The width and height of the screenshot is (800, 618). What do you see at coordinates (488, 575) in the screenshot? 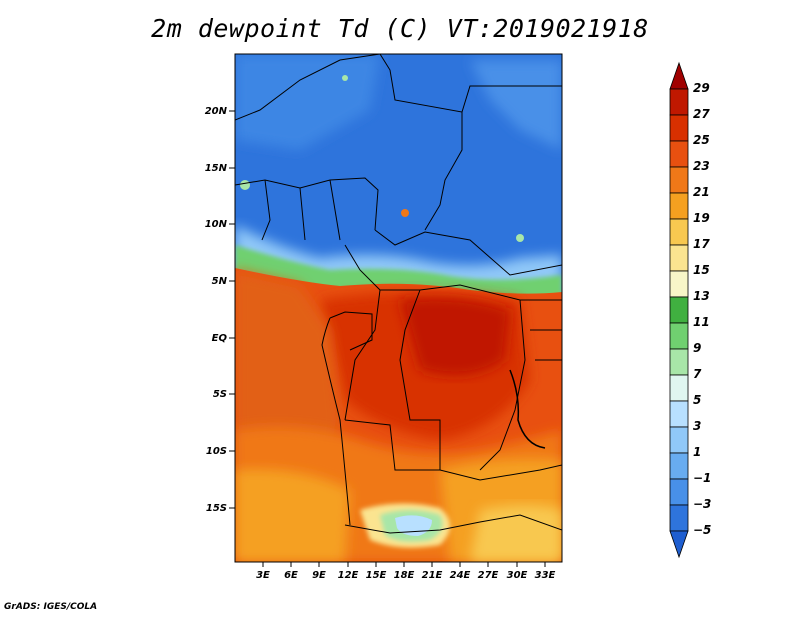
I see `lon-tick-label: 27E` at bounding box center [488, 575].